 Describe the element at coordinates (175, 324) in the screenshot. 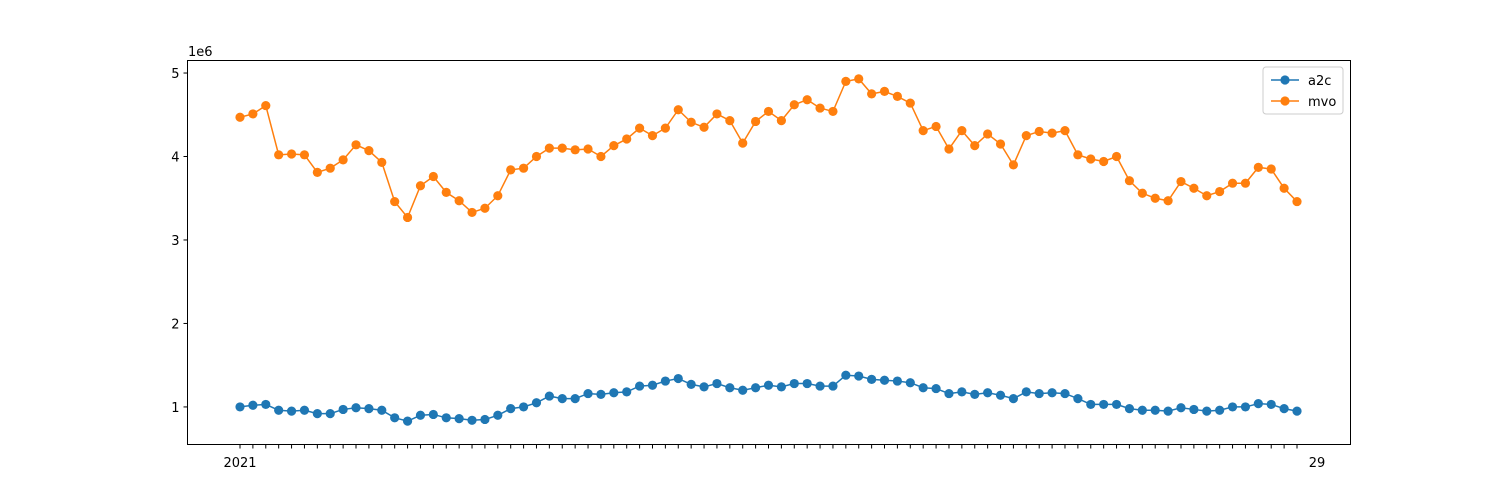

I see `y-tick-label: 2` at that location.